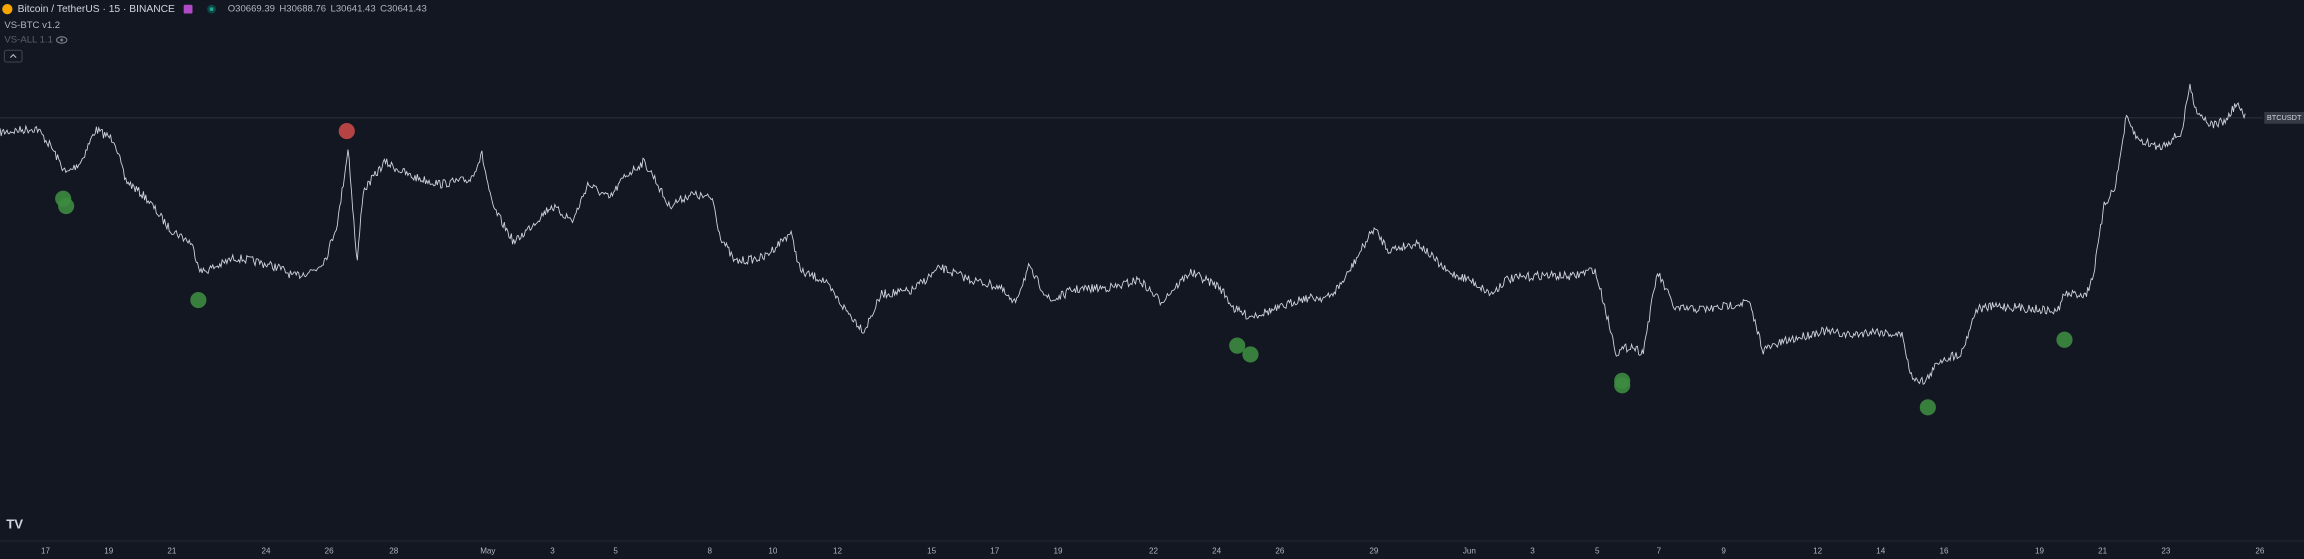  What do you see at coordinates (96, 9) in the screenshot?
I see `symbol-title: Bitcoin / TetherUS · 15 · BINANCE` at bounding box center [96, 9].